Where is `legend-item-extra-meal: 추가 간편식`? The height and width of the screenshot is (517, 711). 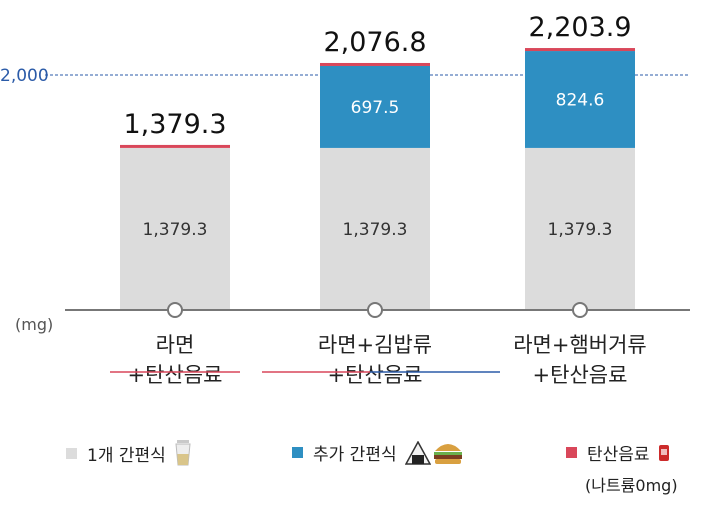
legend-item-extra-meal: 추가 간편식 is located at coordinates (377, 452).